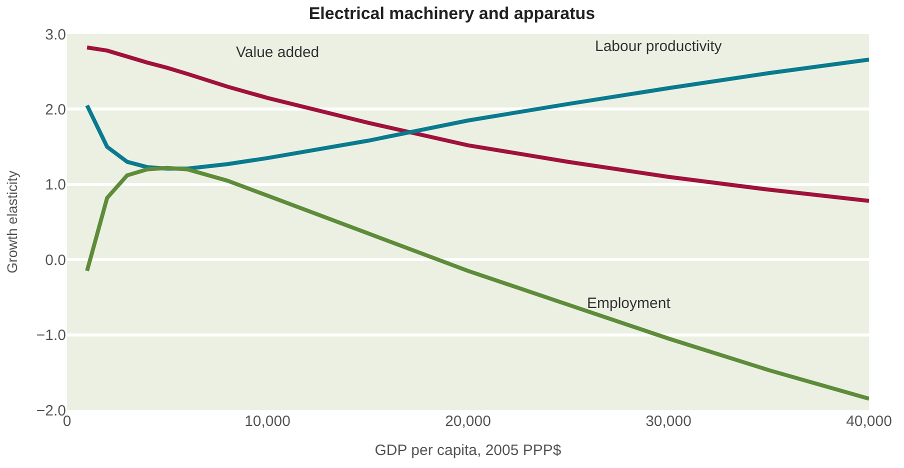 This screenshot has width=904, height=468. What do you see at coordinates (669, 421) in the screenshot?
I see `x-tick-label: 30,000` at bounding box center [669, 421].